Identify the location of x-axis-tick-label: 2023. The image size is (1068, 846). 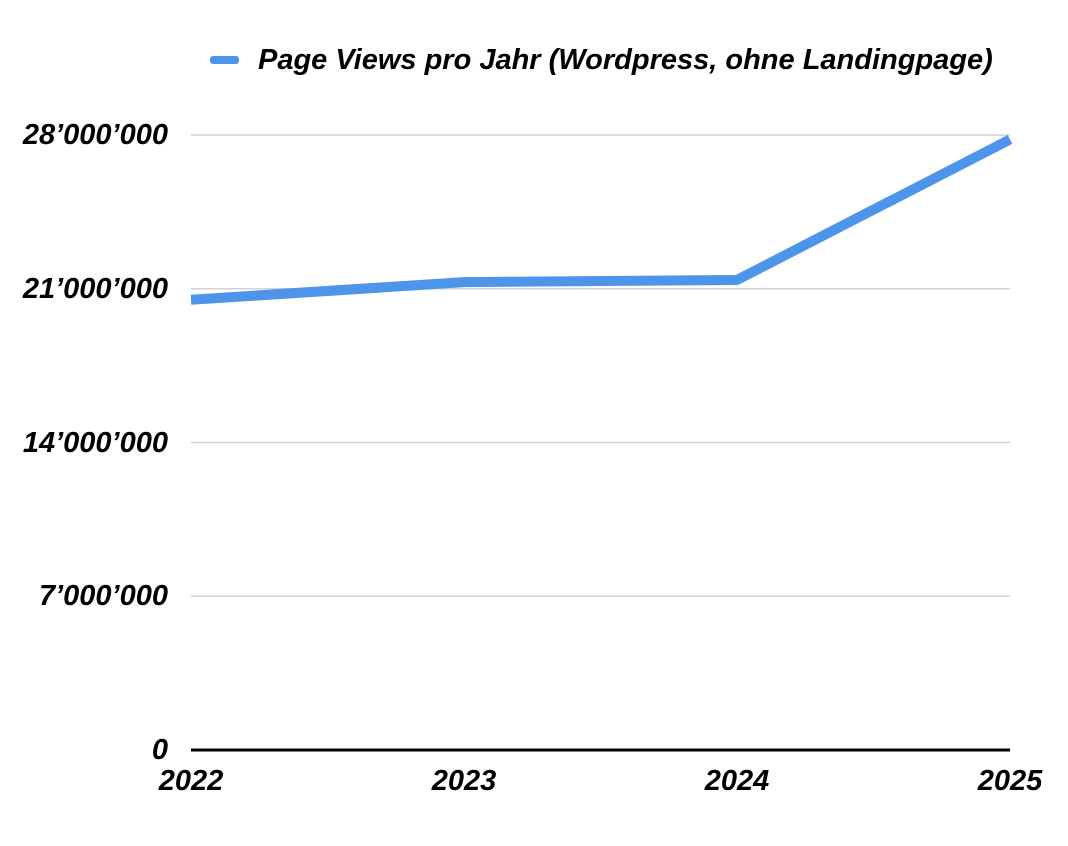
(464, 781).